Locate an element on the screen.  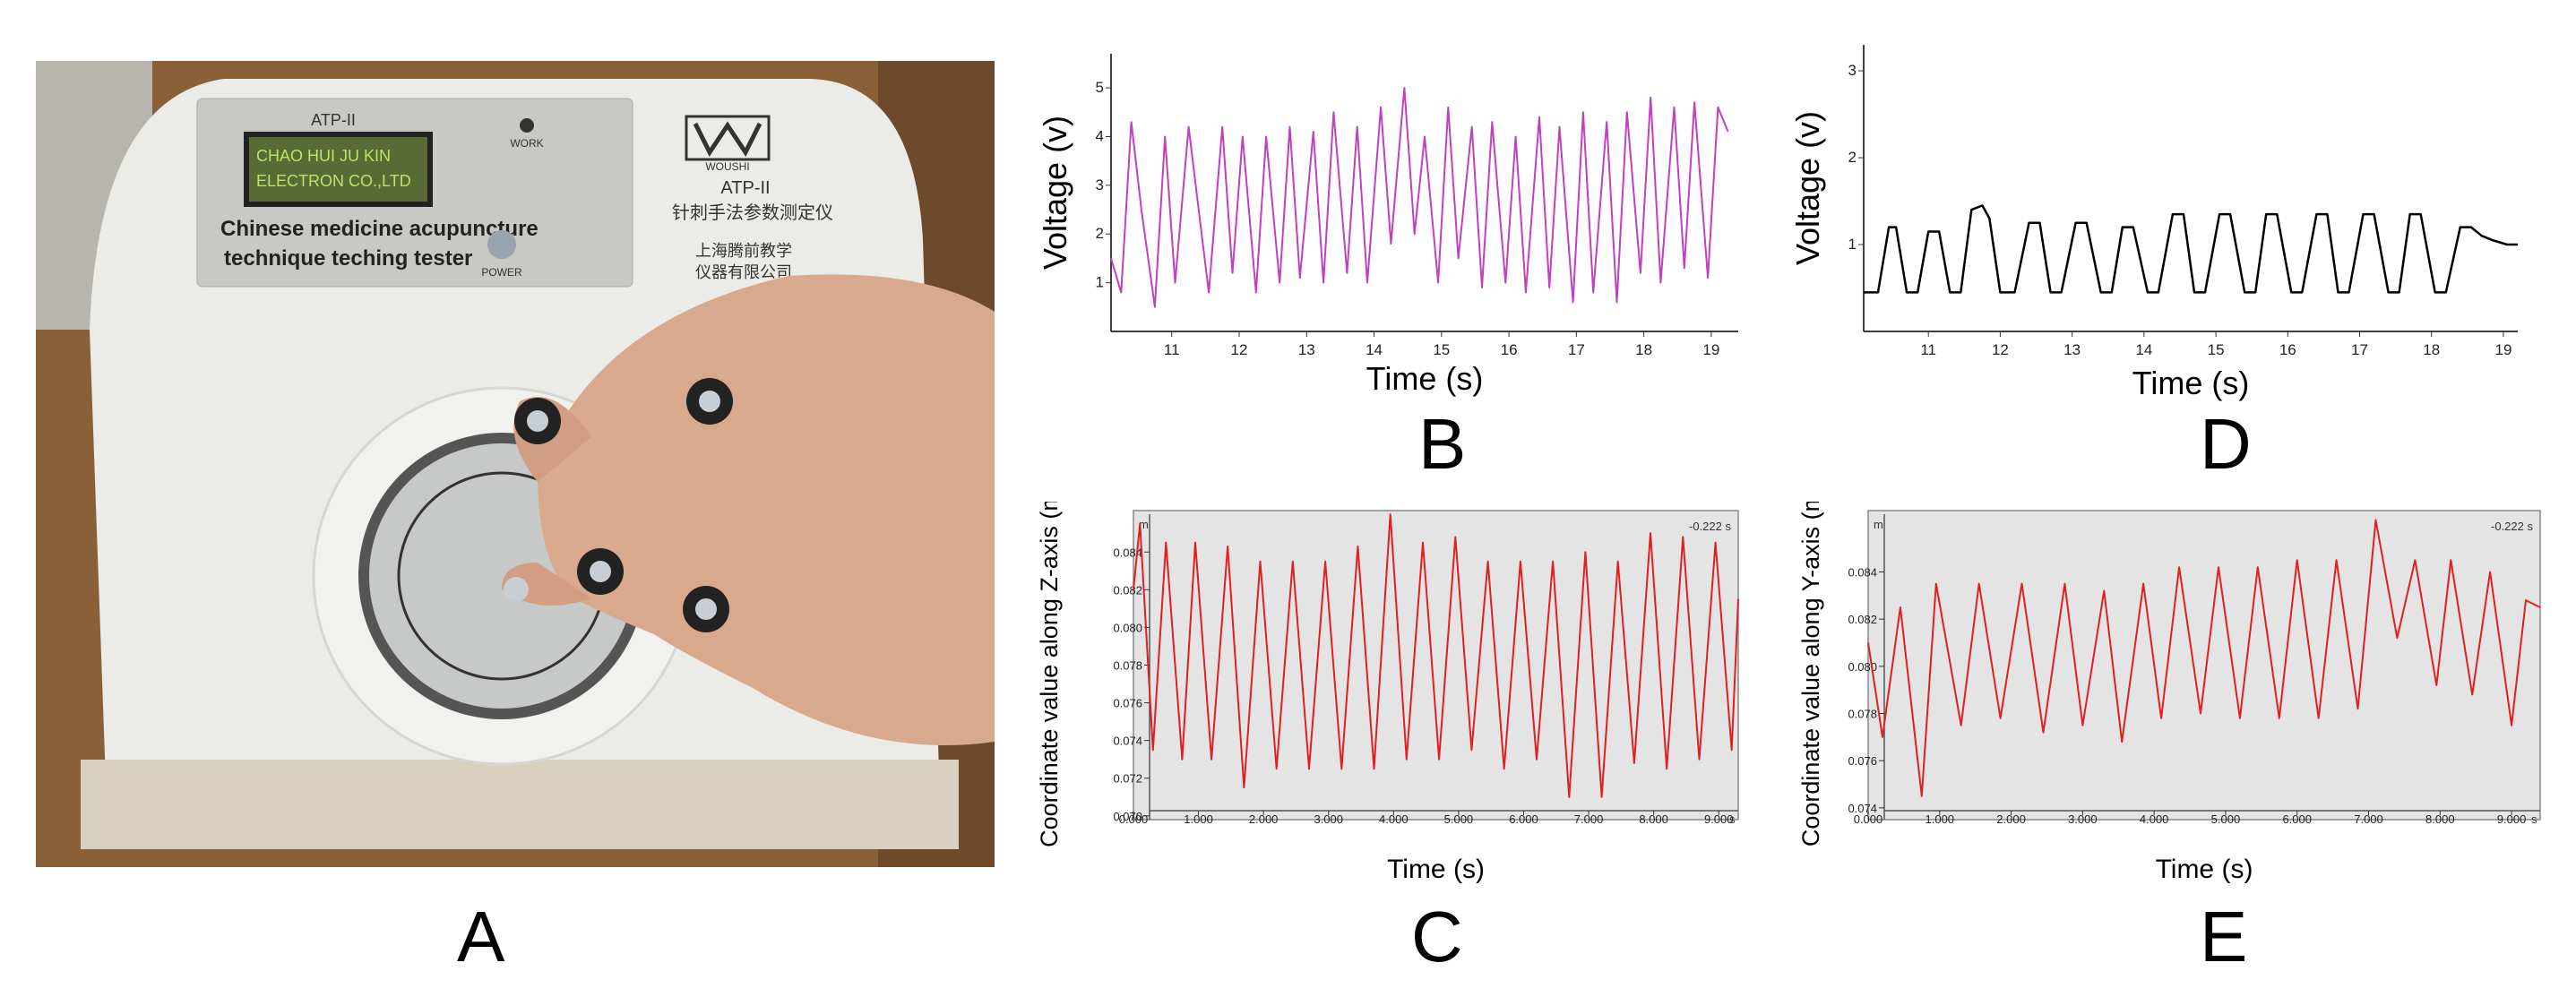
work-label: WORK is located at coordinates (526, 143).